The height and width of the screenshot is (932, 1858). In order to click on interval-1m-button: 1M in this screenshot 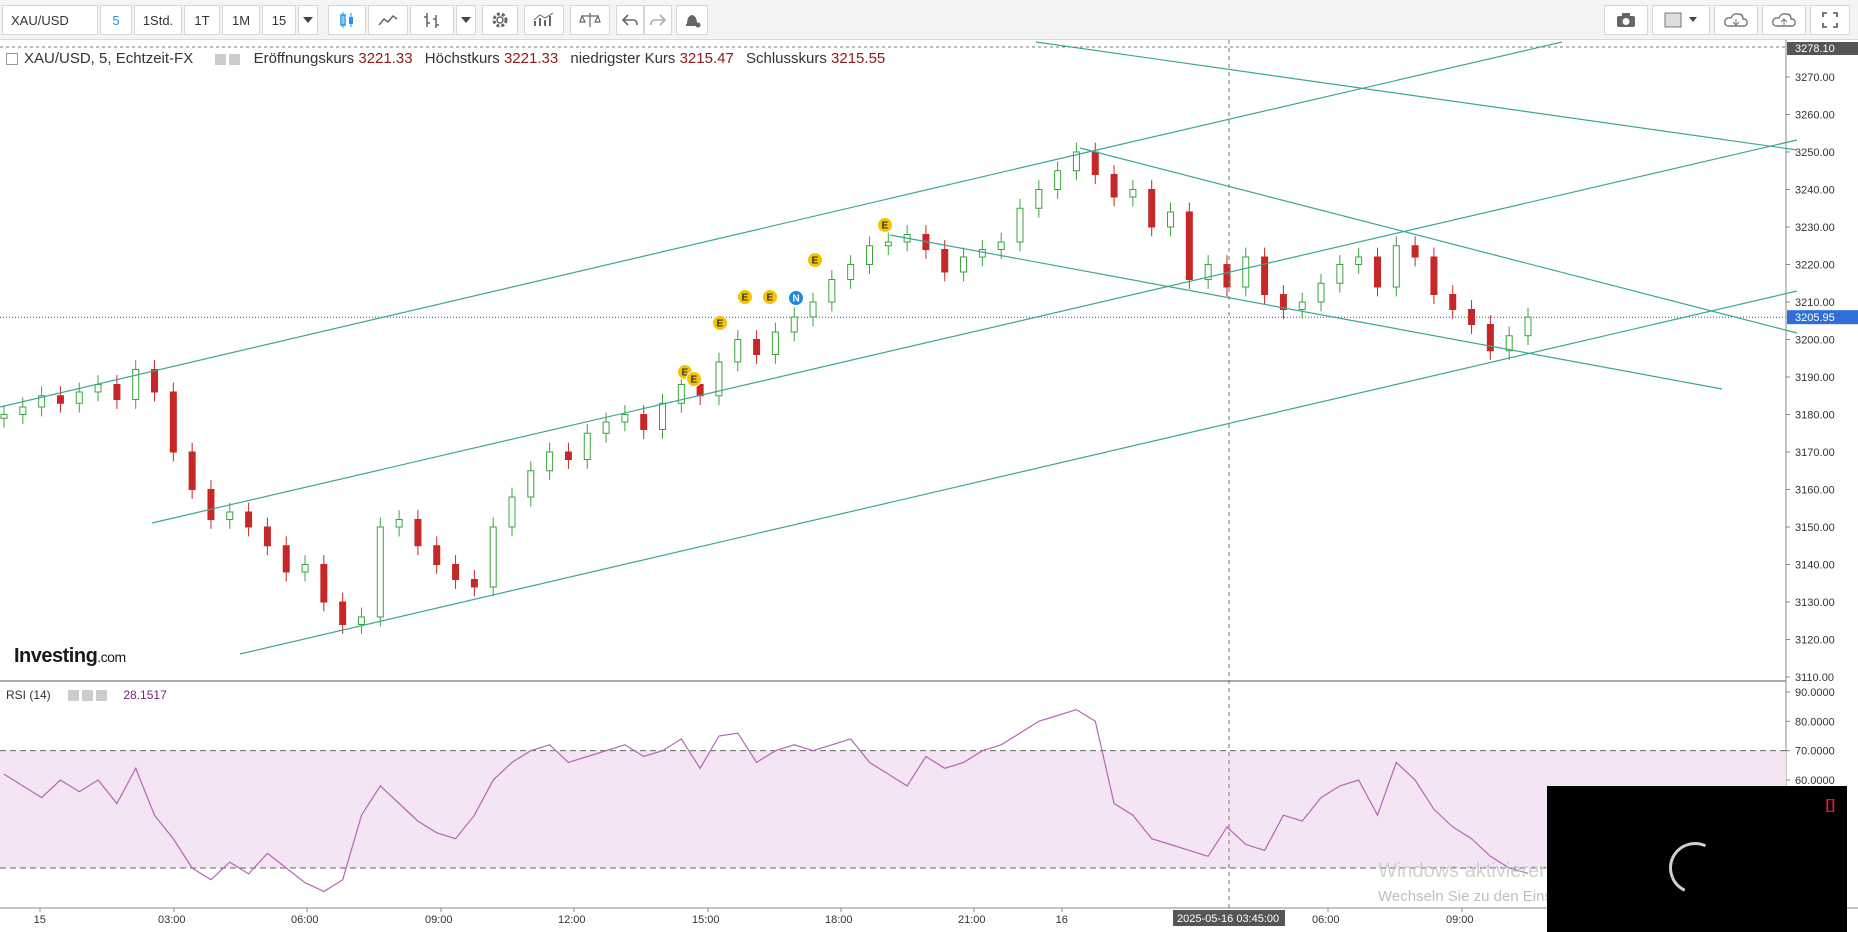, I will do `click(241, 20)`.